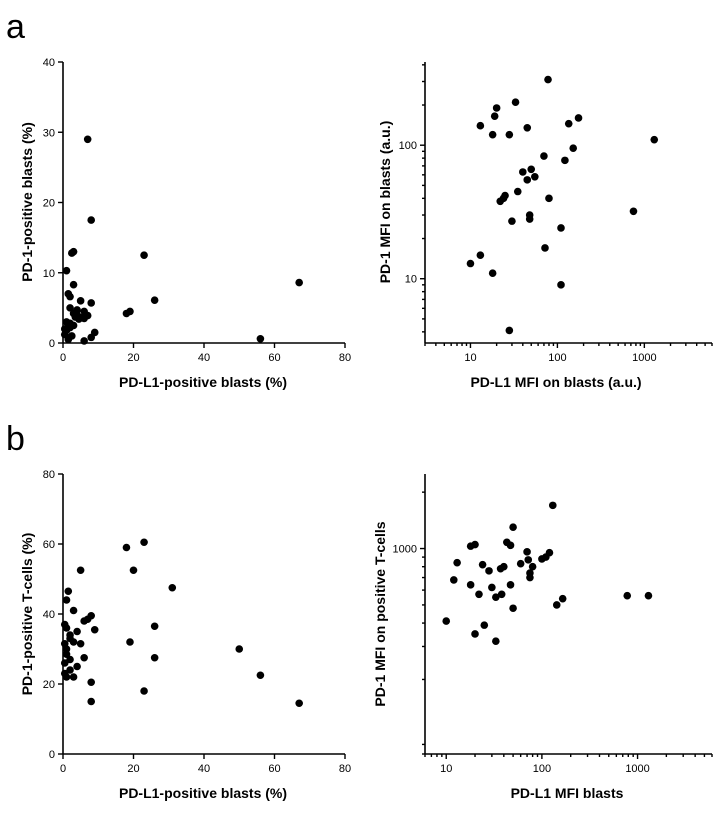 This screenshot has width=718, height=813. I want to click on y-tick-label: 20, so click(49, 685).